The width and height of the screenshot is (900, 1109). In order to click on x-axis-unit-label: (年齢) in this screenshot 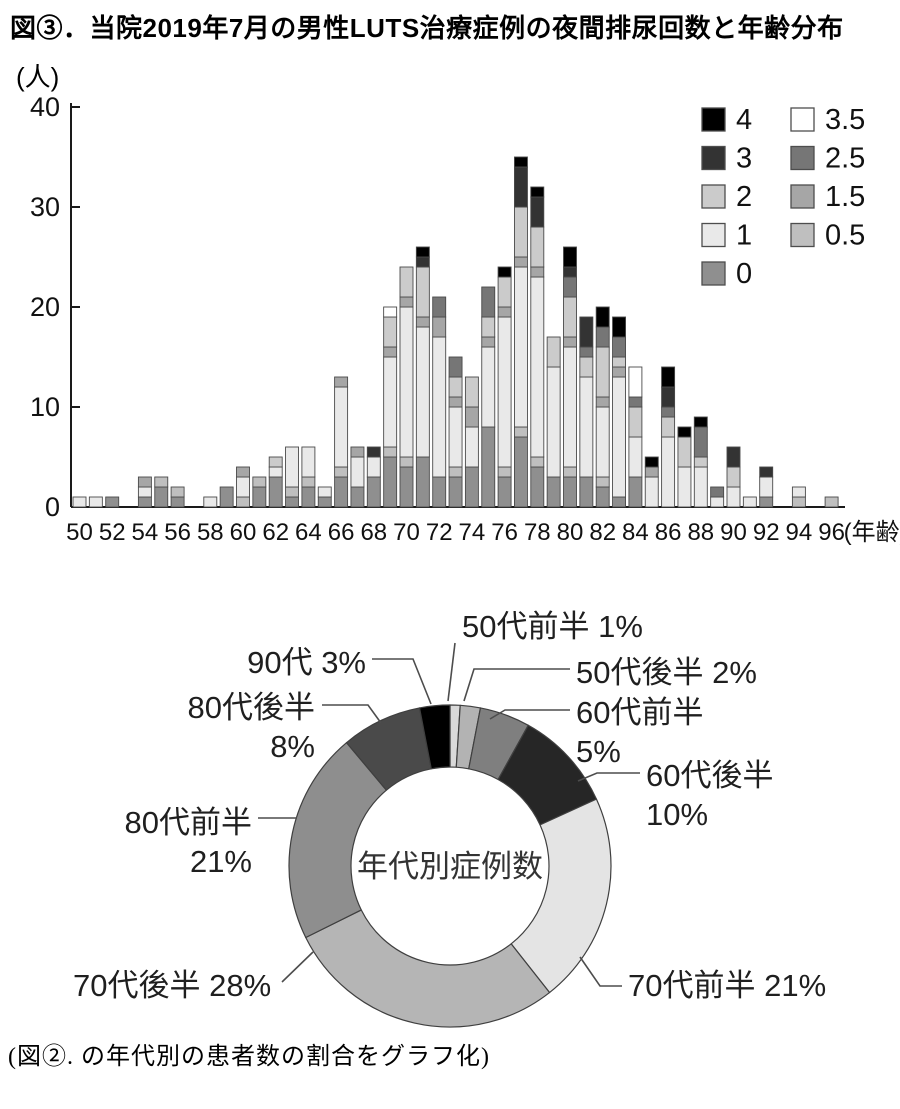, I will do `click(872, 532)`.